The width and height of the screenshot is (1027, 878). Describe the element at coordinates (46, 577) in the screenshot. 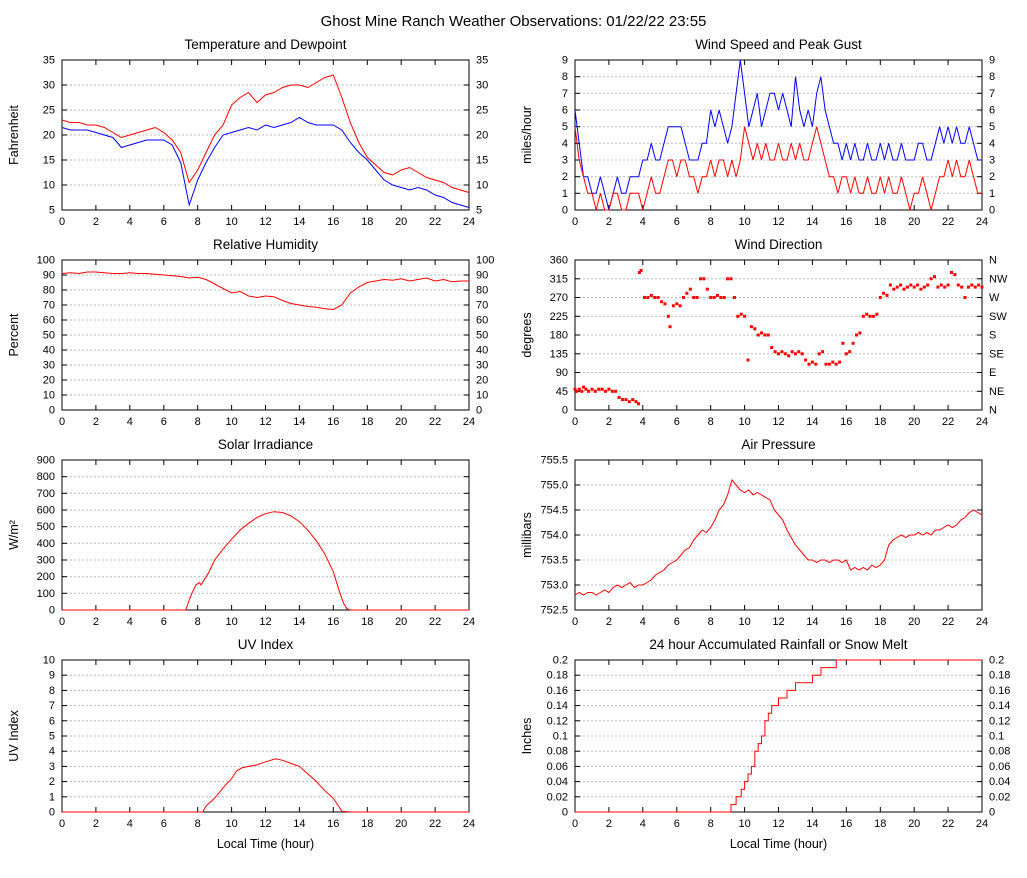

I see `y-tick-label: 200` at that location.